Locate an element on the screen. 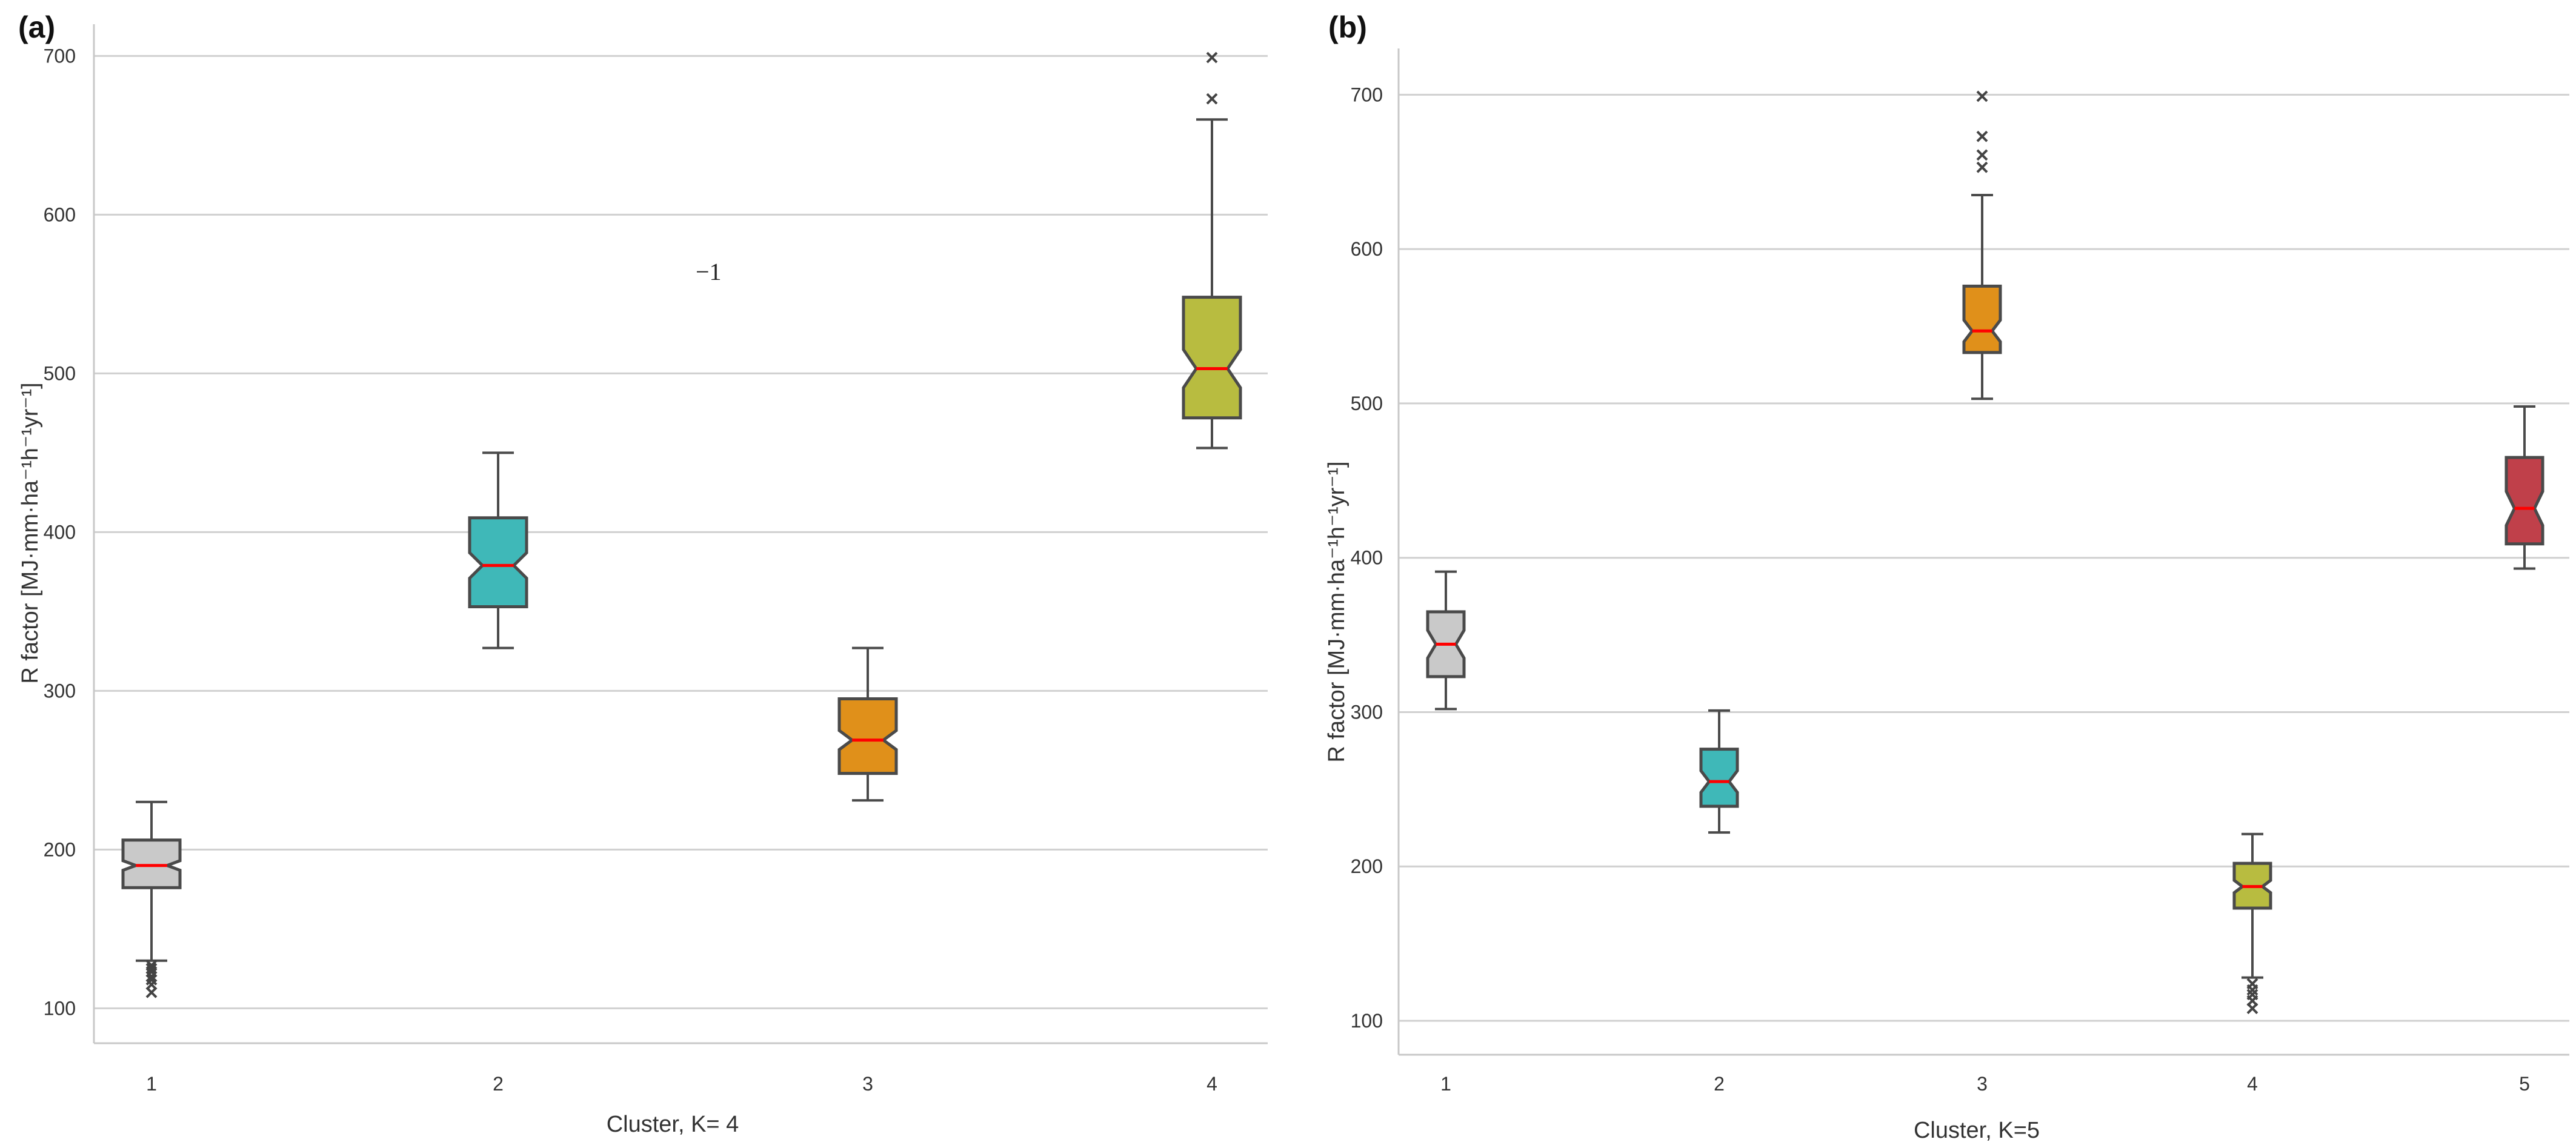 This screenshot has width=2576, height=1145. x-axis-label-a: Cluster, K= 4 is located at coordinates (673, 1124).